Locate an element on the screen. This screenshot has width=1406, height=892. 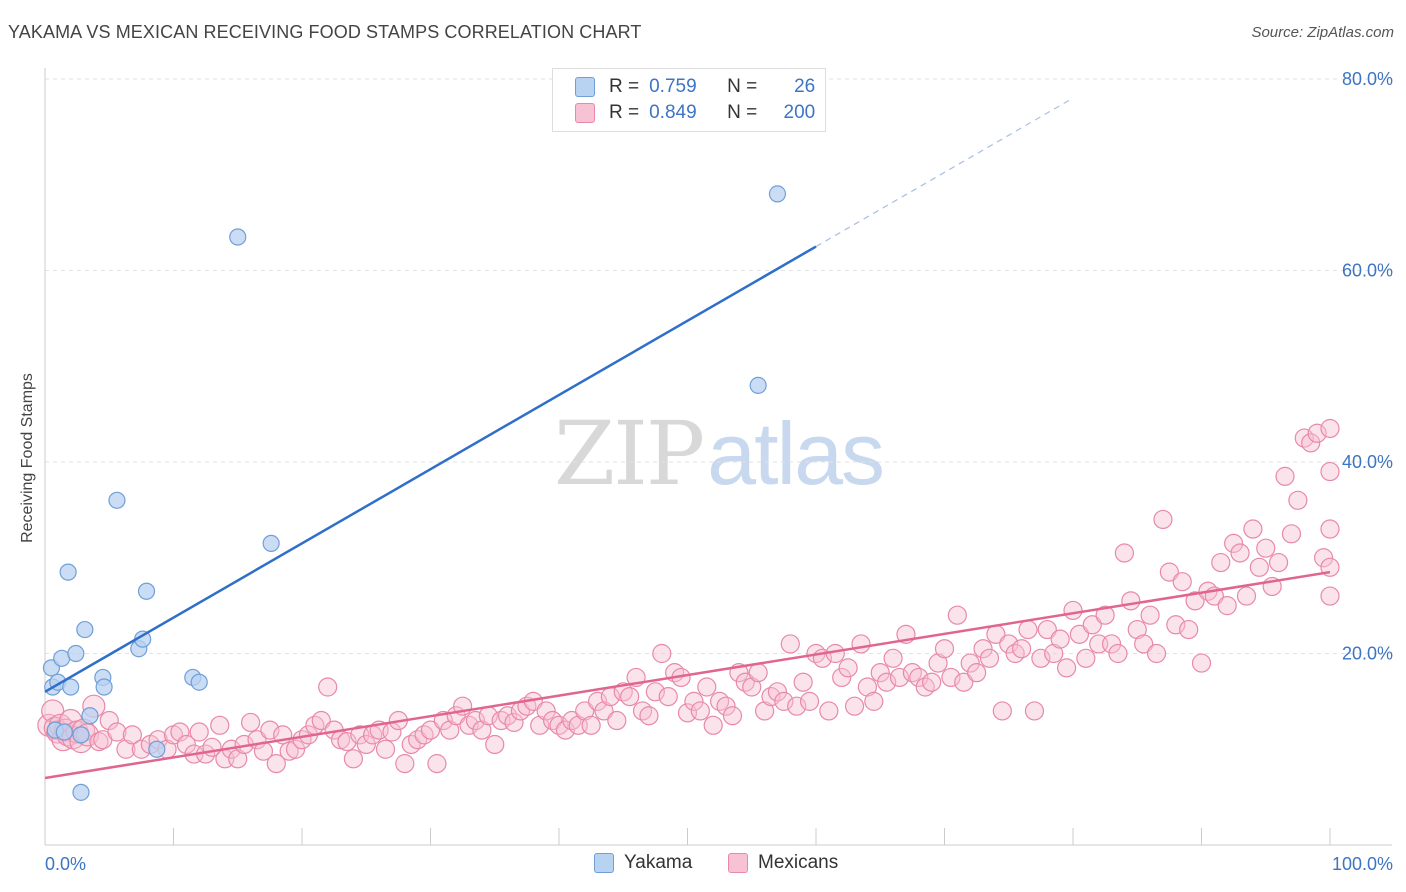
series-legend-mexicans: Mexicans is located at coordinates (783, 863).